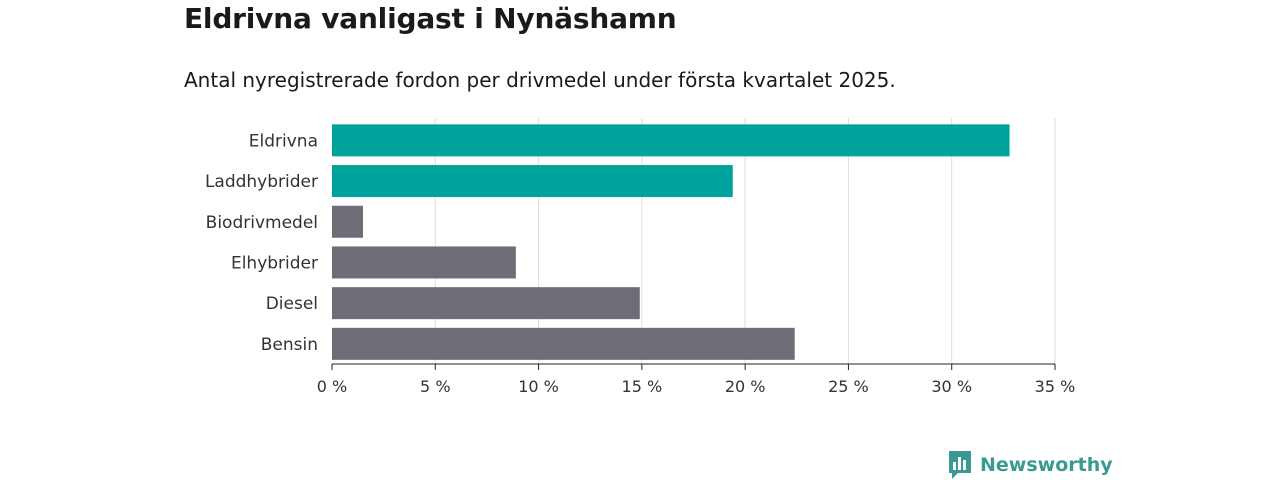 The width and height of the screenshot is (1280, 480). Describe the element at coordinates (486, 303) in the screenshot. I see `bar-diesel` at that location.